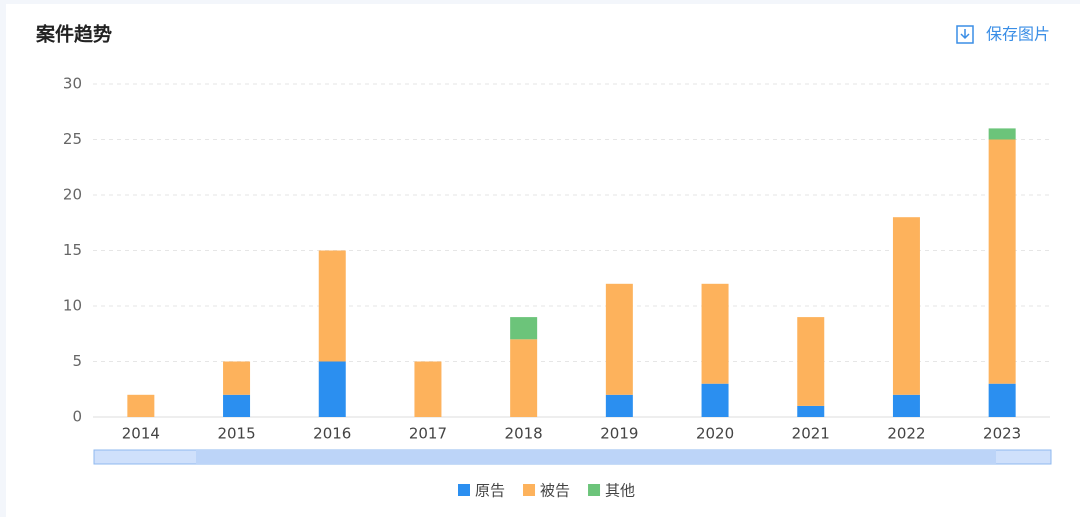  What do you see at coordinates (1002, 434) in the screenshot?
I see `x-tick-label: 2023` at bounding box center [1002, 434].